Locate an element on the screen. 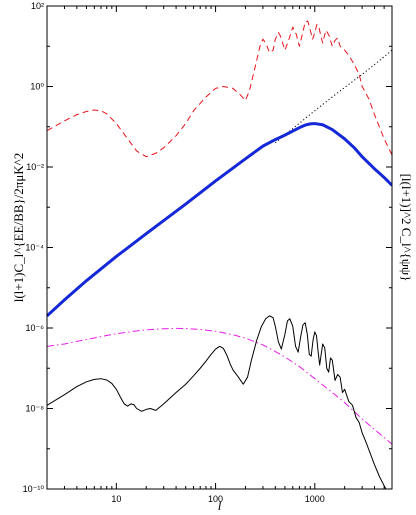 The image size is (416, 515). y-axis-label-left: l(l+1)C_l^{EE/BB}/2πμK^2 is located at coordinates (18, 228).